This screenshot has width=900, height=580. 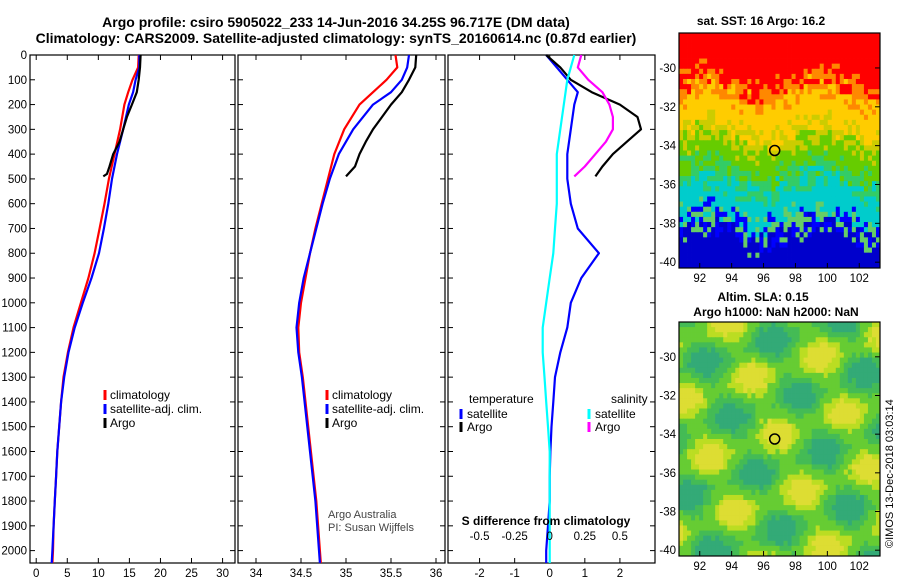 What do you see at coordinates (667, 513) in the screenshot?
I see `map-y-tick-label: -38` at bounding box center [667, 513].